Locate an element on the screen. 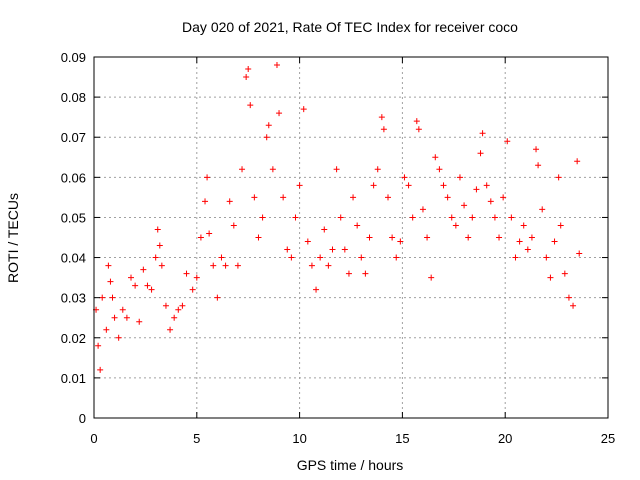 The height and width of the screenshot is (480, 640). x-tick-label: 20 is located at coordinates (505, 438).